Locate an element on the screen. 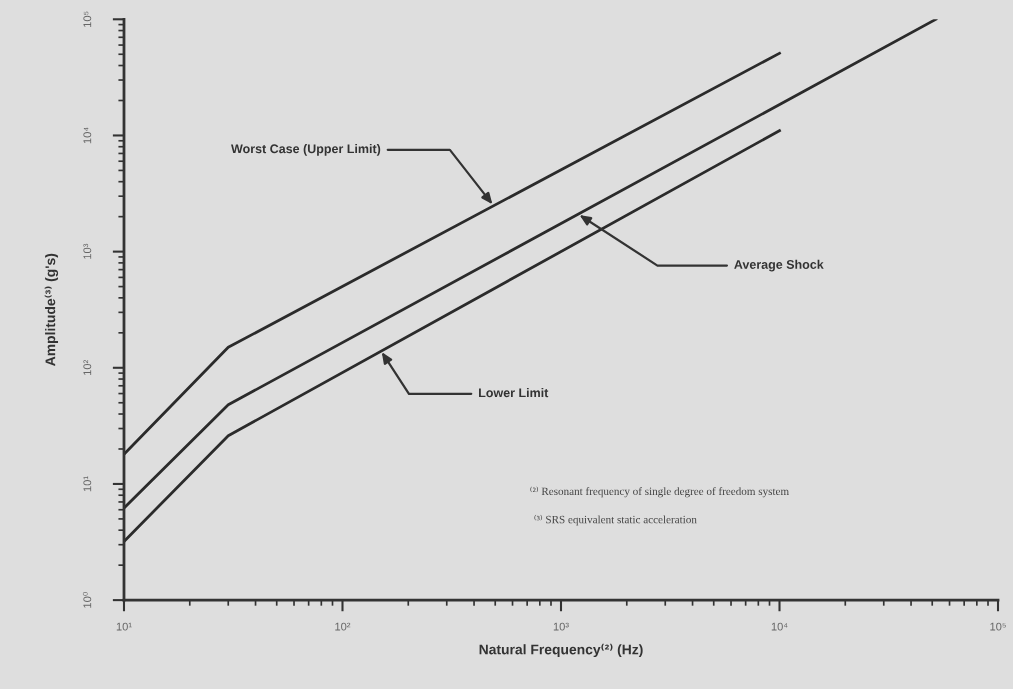 The image size is (1013, 689). y-tick-label: 10² is located at coordinates (87, 367).